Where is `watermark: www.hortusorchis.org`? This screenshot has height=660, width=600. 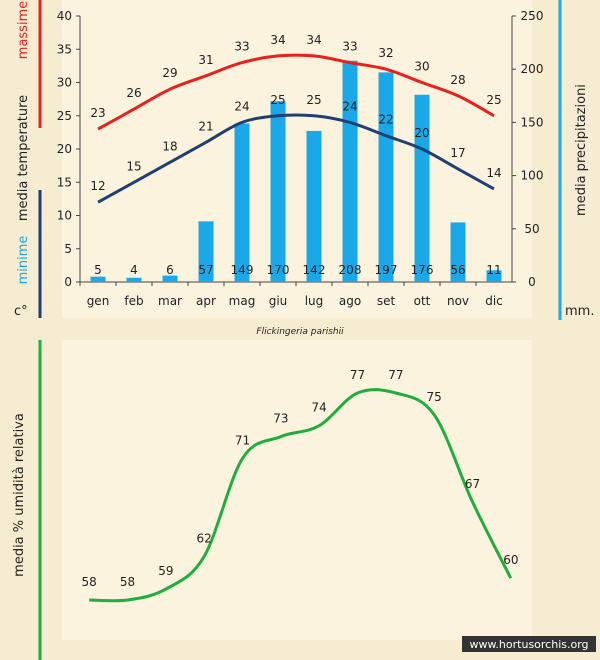
watermark: www.hortusorchis.org is located at coordinates (528, 644).